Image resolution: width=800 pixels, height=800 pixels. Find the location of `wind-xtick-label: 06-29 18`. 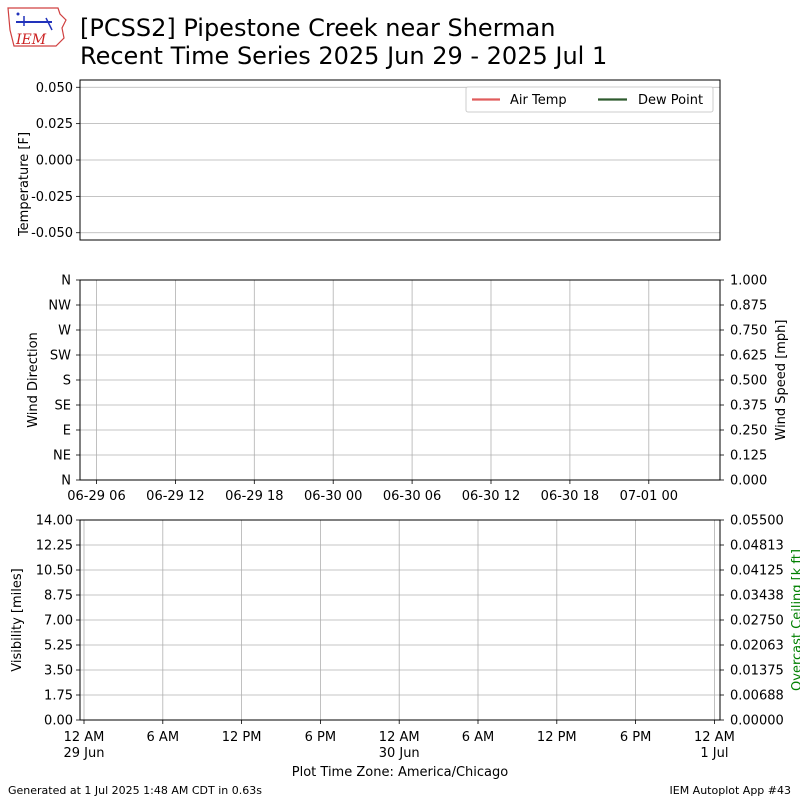

wind-xtick-label: 06-29 18 is located at coordinates (254, 496).